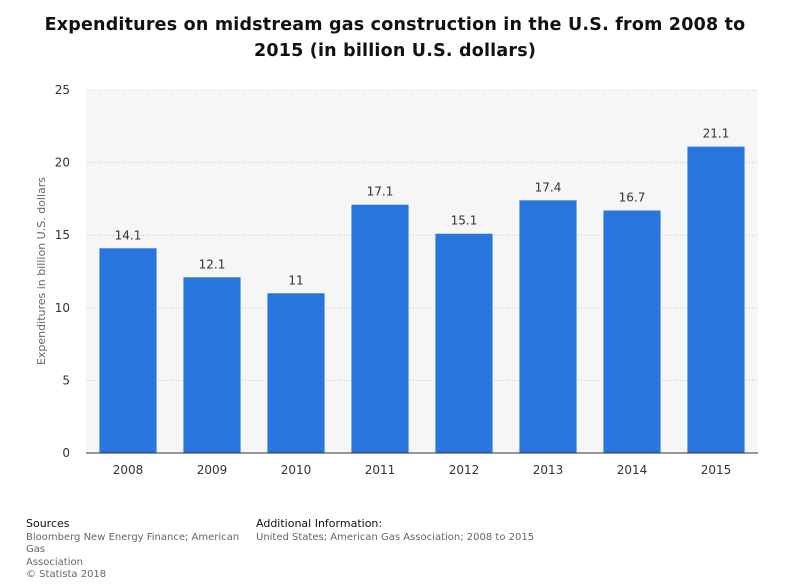 The image size is (790, 586). I want to click on x-tick-label: 2008, so click(128, 470).